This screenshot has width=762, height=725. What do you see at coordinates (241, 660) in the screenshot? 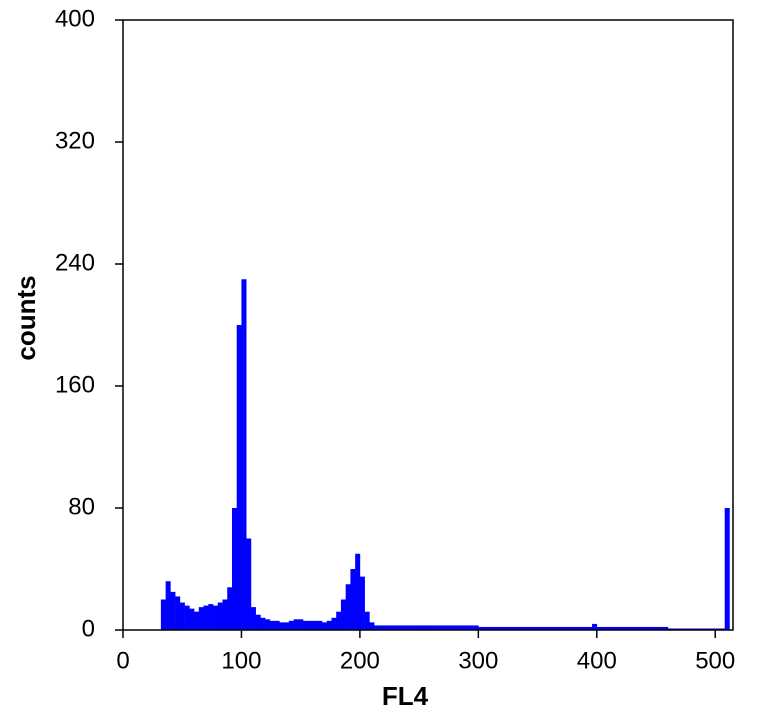
I see `x-tick-label: 100` at bounding box center [241, 660].